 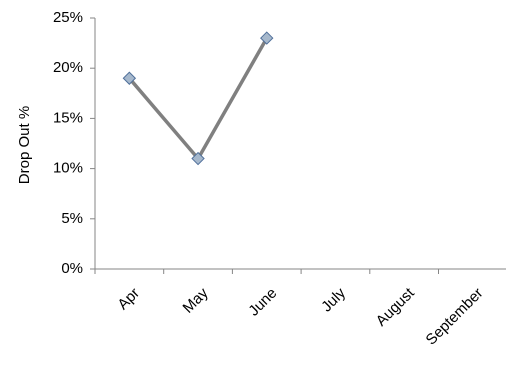 I want to click on x-tick-label: September, so click(x=455, y=317).